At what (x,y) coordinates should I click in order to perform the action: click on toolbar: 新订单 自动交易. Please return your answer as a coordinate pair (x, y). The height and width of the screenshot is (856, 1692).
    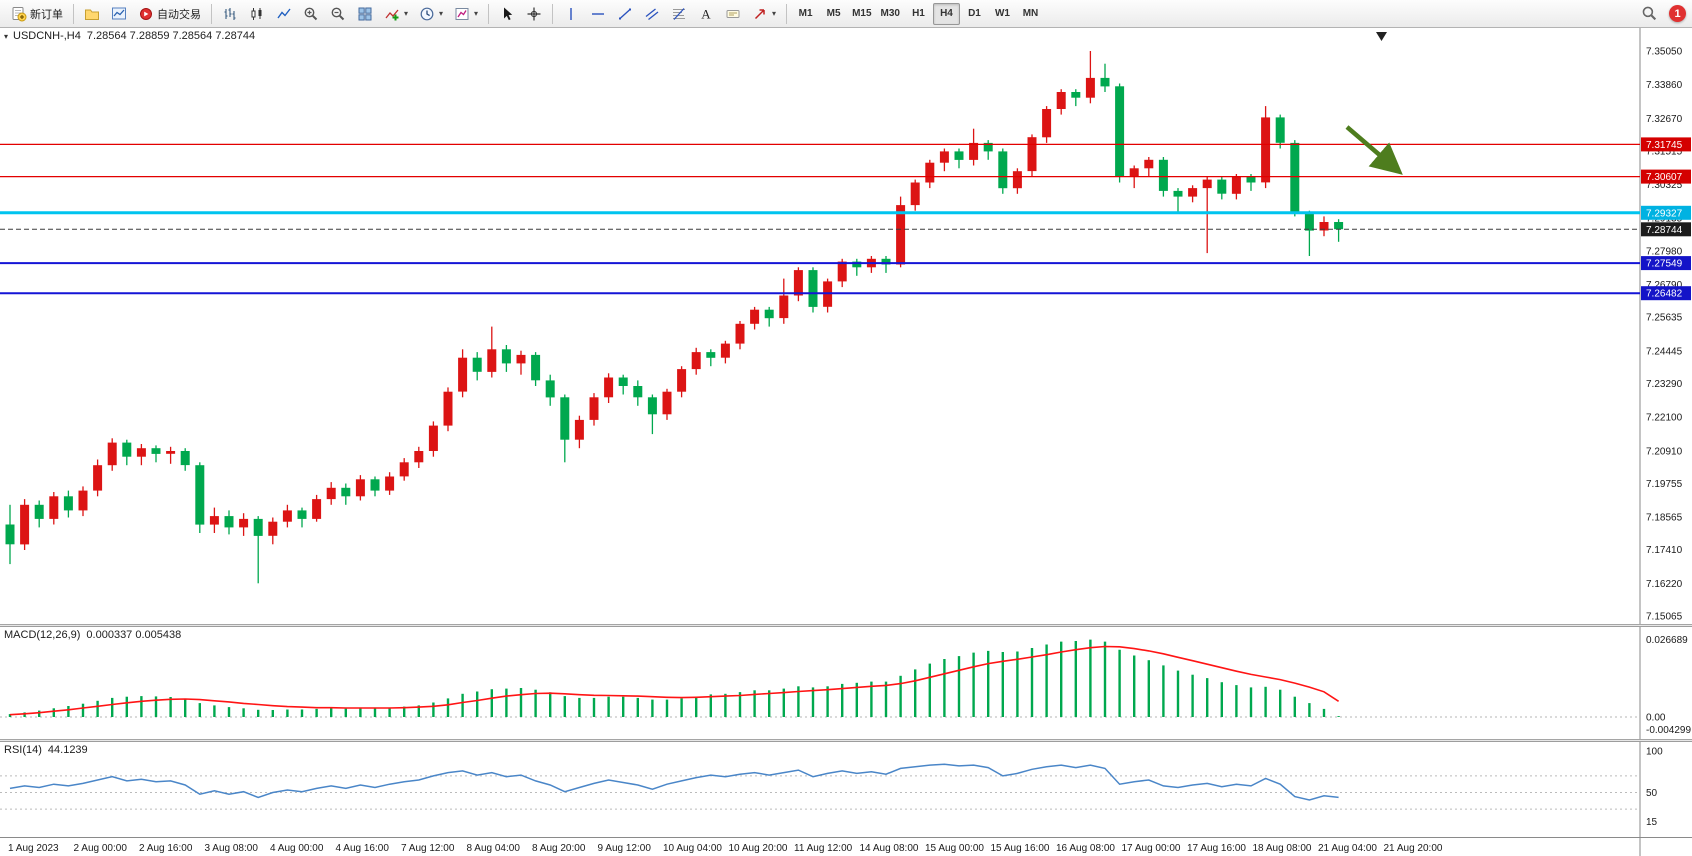
    Looking at the image, I should click on (846, 14).